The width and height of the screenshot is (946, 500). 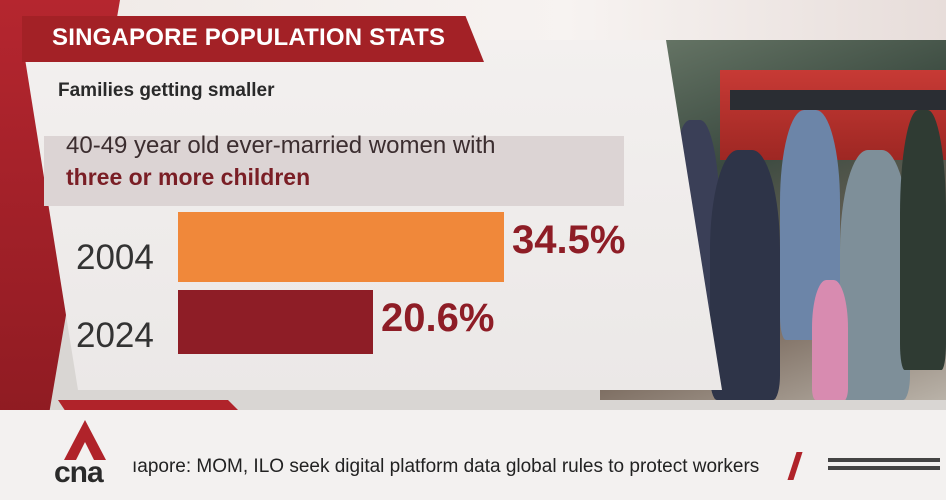 I want to click on bus-windows, so click(x=838, y=100).